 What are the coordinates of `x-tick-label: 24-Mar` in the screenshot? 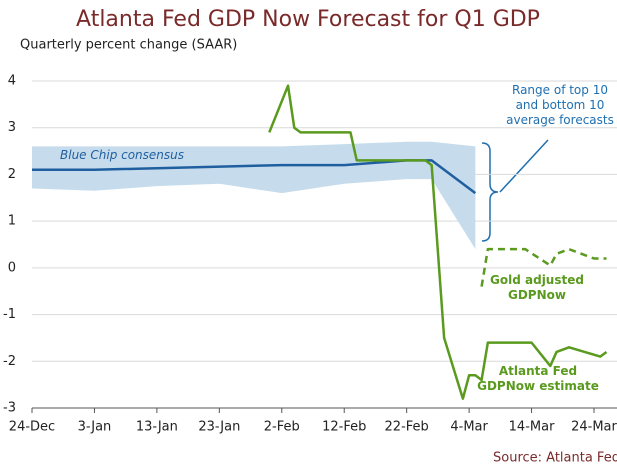 It's located at (594, 427).